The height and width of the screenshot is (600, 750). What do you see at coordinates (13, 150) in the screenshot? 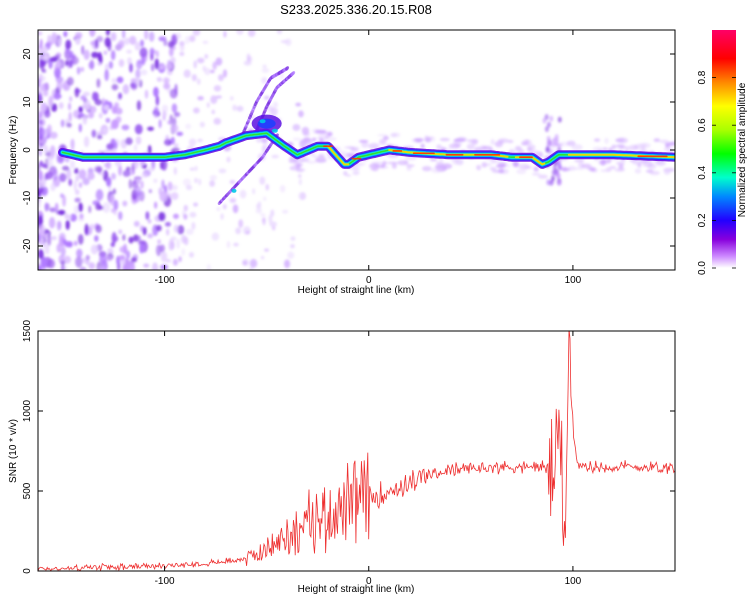
I see `spectrogram-y-label: Frequency (Hz)` at bounding box center [13, 150].